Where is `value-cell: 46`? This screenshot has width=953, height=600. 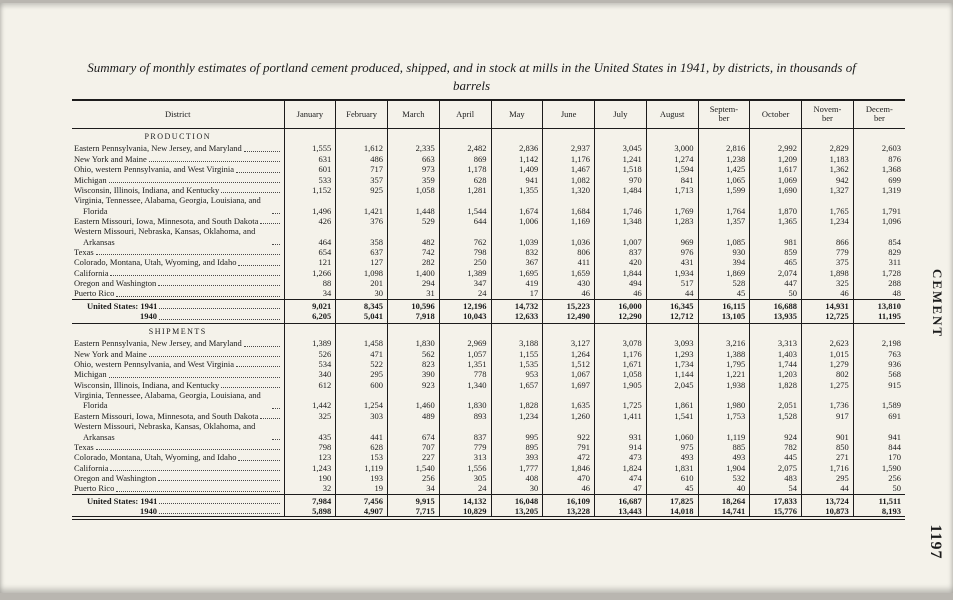 value-cell: 46 is located at coordinates (568, 489).